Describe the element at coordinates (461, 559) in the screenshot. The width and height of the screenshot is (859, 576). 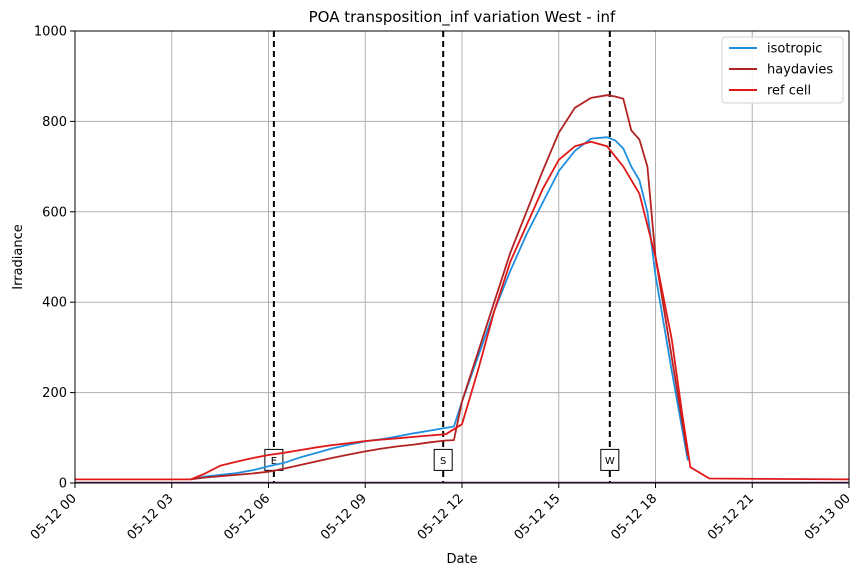
I see `x-axis-title: Date` at that location.